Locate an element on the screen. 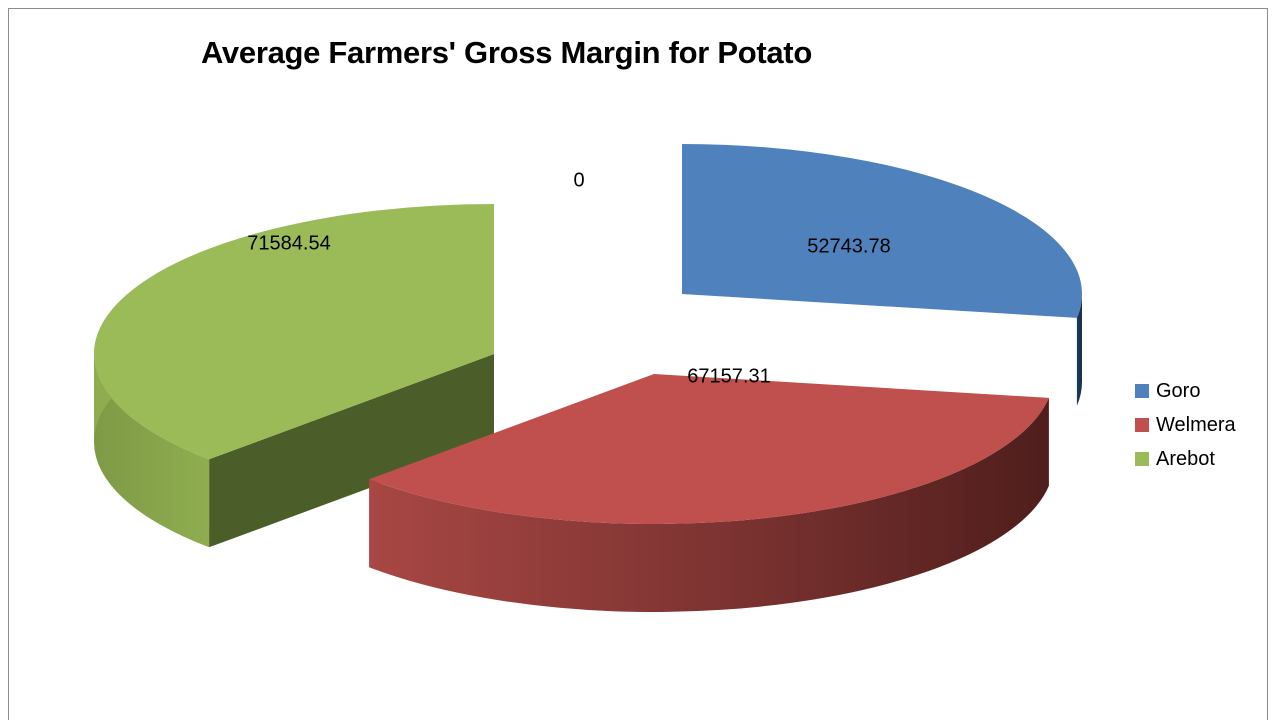 This screenshot has width=1273, height=721. data-label-welmera: 67157.31 is located at coordinates (728, 376).